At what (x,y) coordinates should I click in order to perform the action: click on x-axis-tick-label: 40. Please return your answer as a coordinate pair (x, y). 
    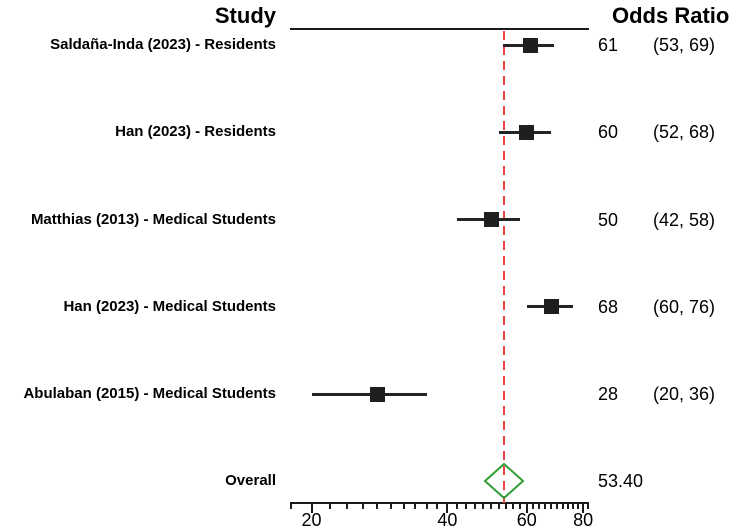
    Looking at the image, I should click on (447, 520).